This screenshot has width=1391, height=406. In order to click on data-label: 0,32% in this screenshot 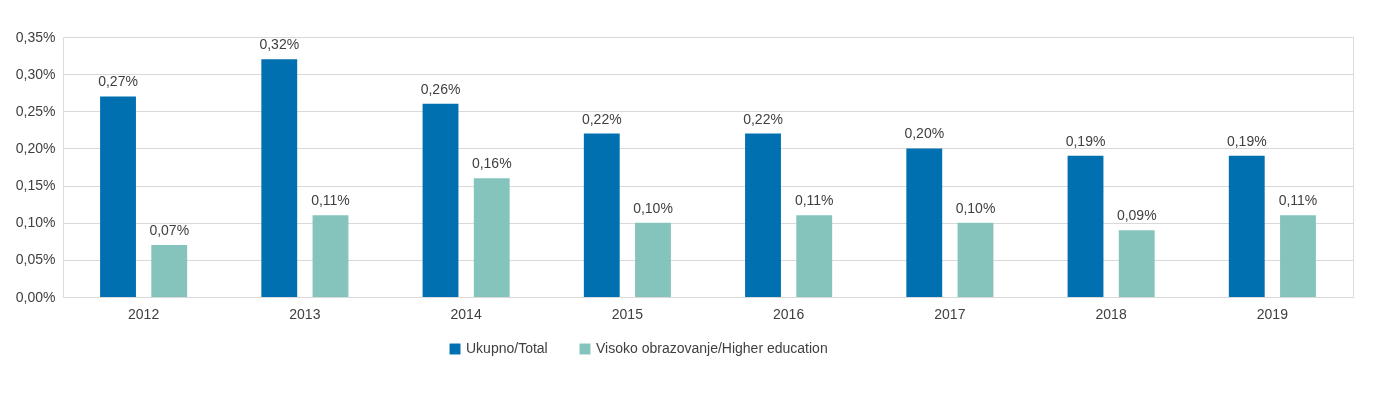, I will do `click(279, 44)`.